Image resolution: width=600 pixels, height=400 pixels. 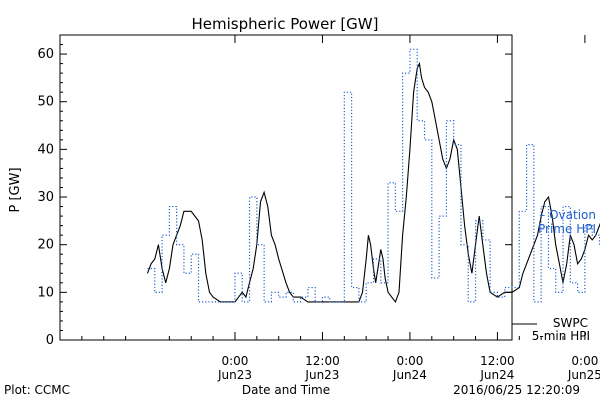 What do you see at coordinates (285, 24) in the screenshot?
I see `chart-title: Hemispheric Power [GW]` at bounding box center [285, 24].